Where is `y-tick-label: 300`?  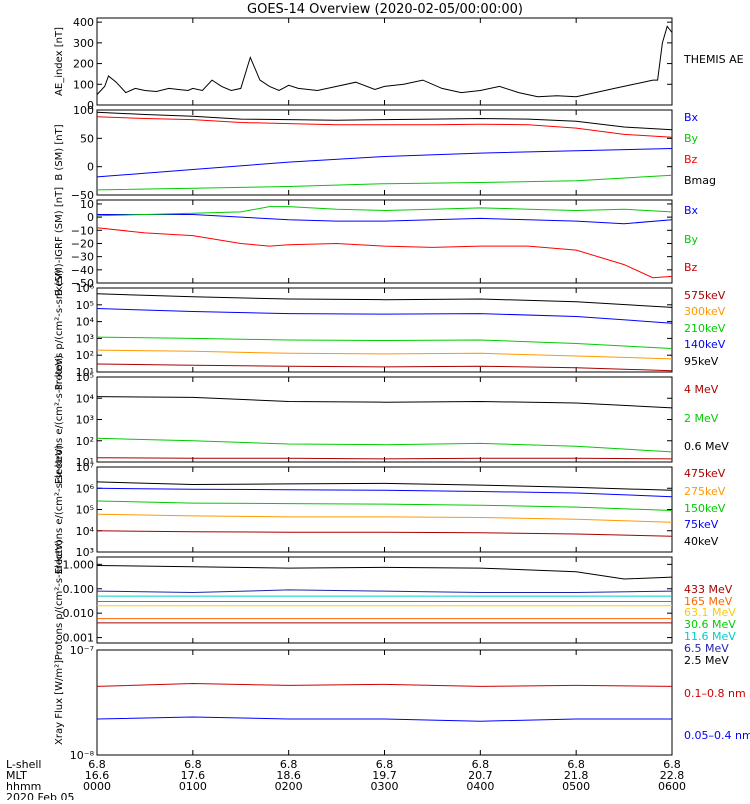
y-tick-label: 300 is located at coordinates (83, 43).